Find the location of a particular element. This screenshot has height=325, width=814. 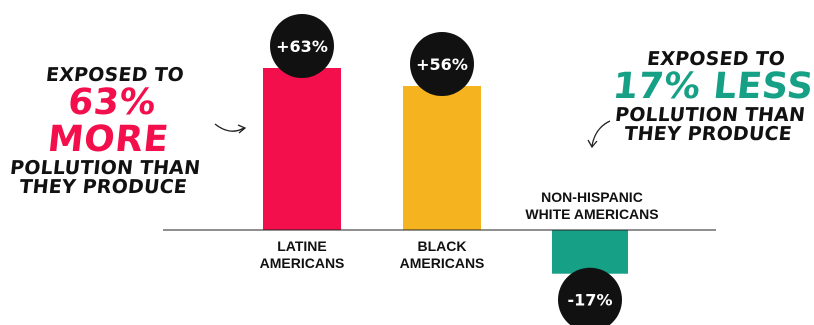

right-arrow-icon is located at coordinates (601, 133).